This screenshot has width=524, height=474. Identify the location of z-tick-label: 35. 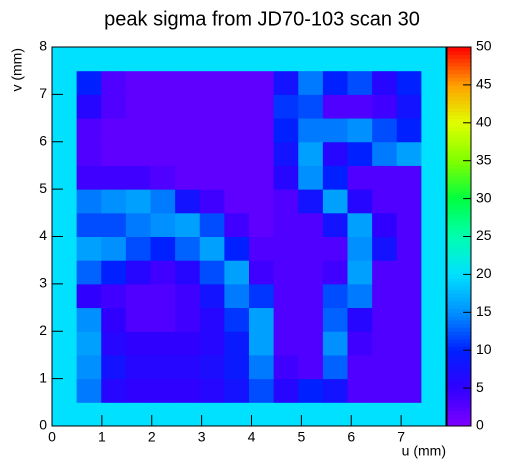
(484, 159).